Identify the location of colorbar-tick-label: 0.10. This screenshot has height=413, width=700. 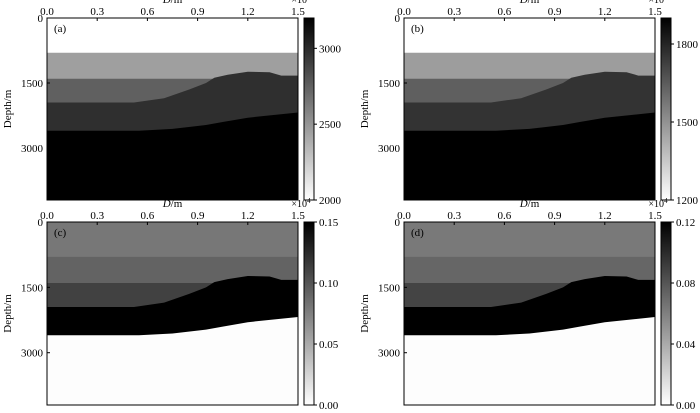
(329, 284).